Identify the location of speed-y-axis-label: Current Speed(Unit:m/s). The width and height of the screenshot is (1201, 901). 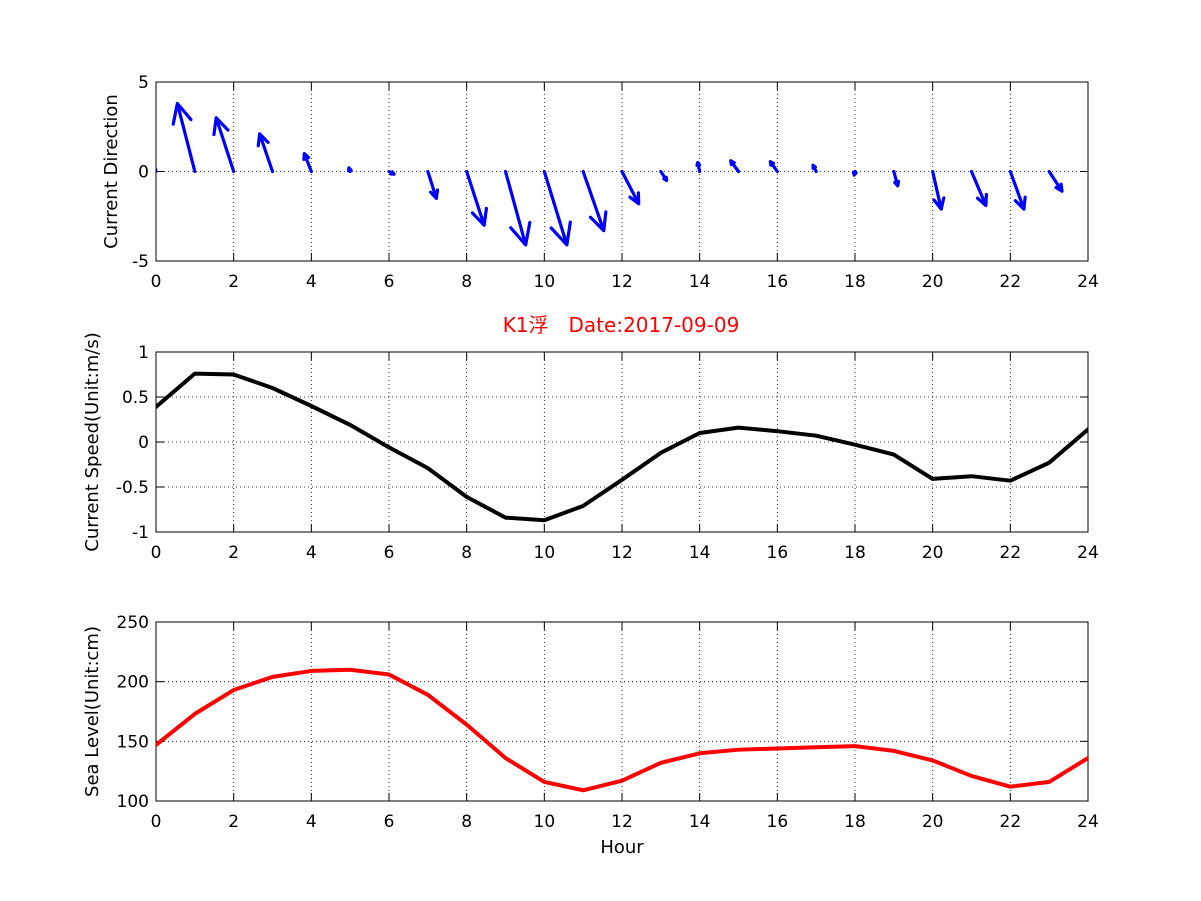
(92, 441).